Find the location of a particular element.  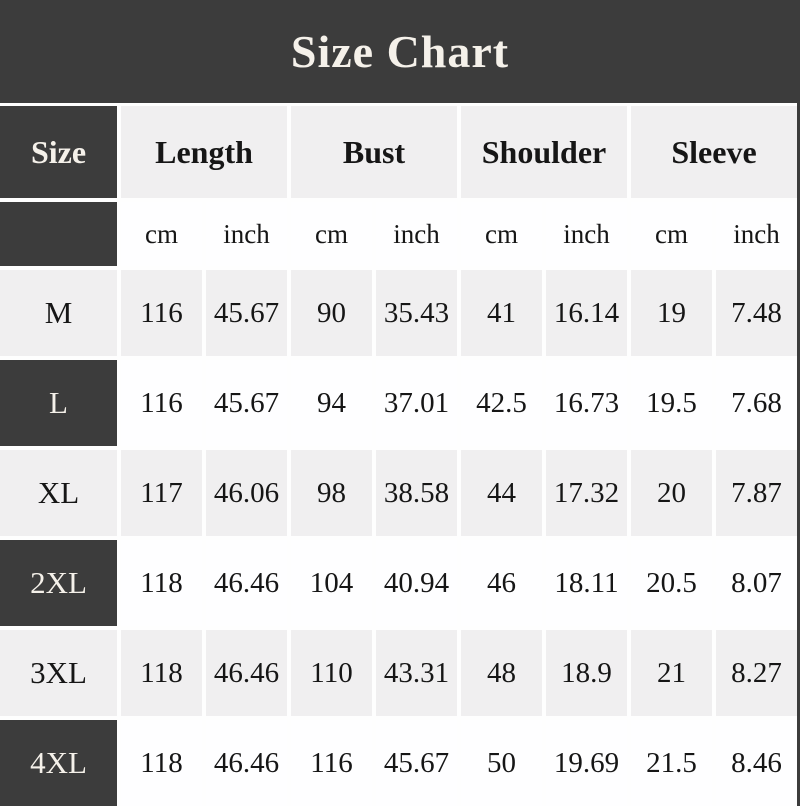

unit-header-length-inch: inch is located at coordinates (246, 234).